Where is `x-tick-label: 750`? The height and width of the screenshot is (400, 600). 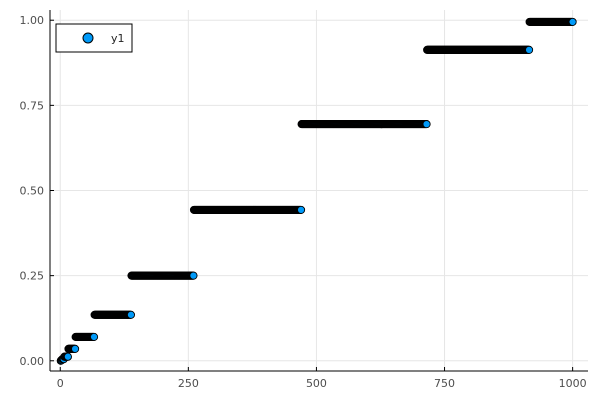
x-tick-label: 750 is located at coordinates (444, 383).